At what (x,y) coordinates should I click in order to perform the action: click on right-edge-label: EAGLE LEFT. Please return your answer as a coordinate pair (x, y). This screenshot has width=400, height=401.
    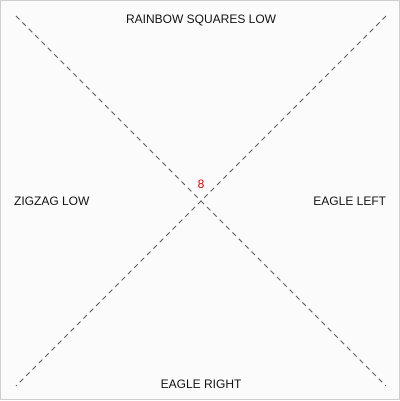
    Looking at the image, I should click on (349, 201).